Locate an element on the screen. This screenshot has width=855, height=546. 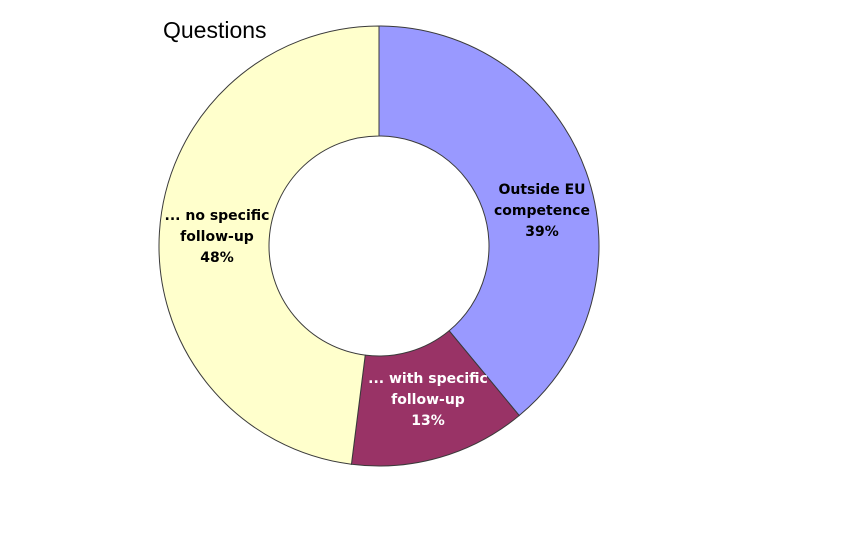
slice-label-2-line-0: ... no specific is located at coordinates (217, 216).